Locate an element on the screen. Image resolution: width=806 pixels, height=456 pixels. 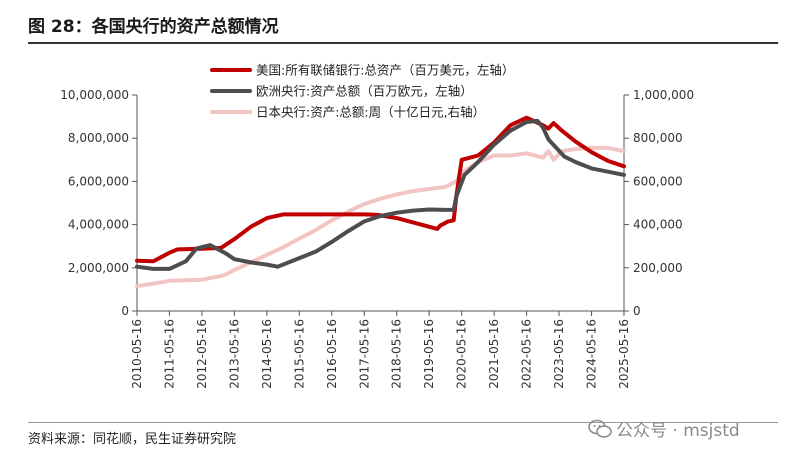
x-tick-label: 2015-05-16 is located at coordinates (299, 354).